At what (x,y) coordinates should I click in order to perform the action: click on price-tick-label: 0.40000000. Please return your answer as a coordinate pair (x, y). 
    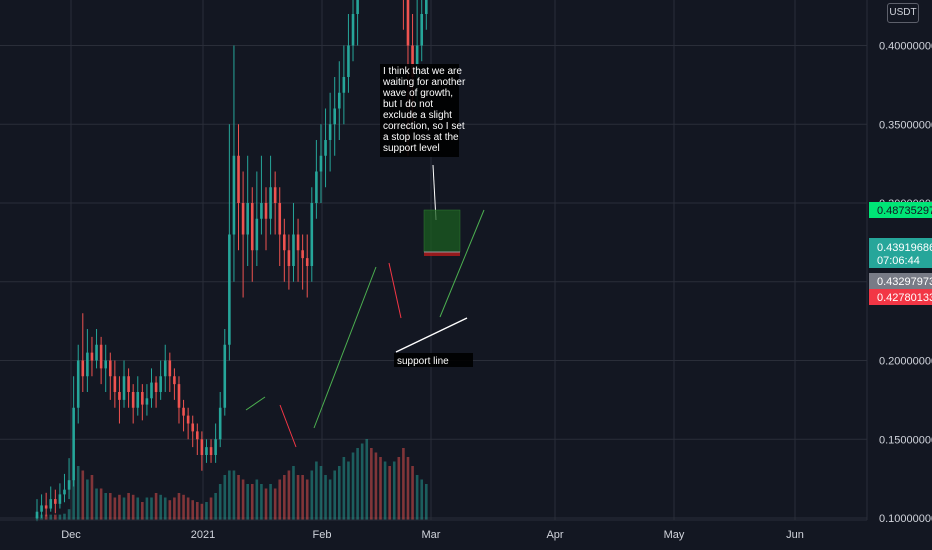
    Looking at the image, I should click on (905, 47).